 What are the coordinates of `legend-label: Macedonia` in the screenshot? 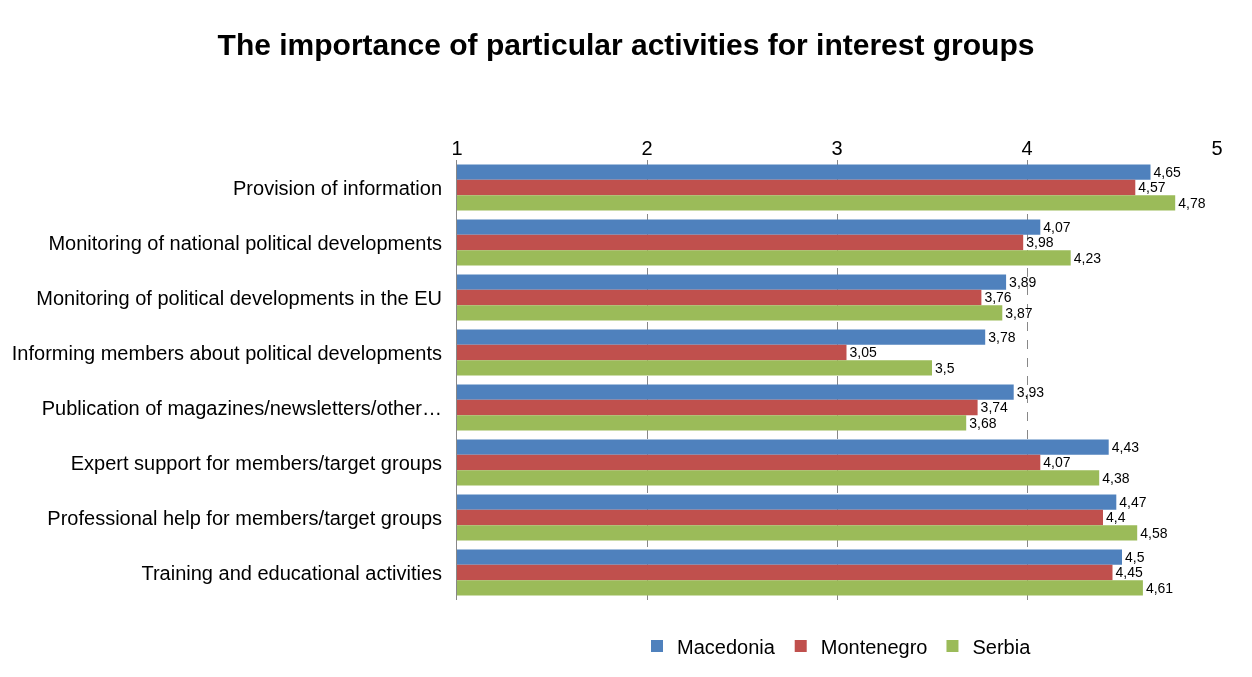 It's located at (726, 646).